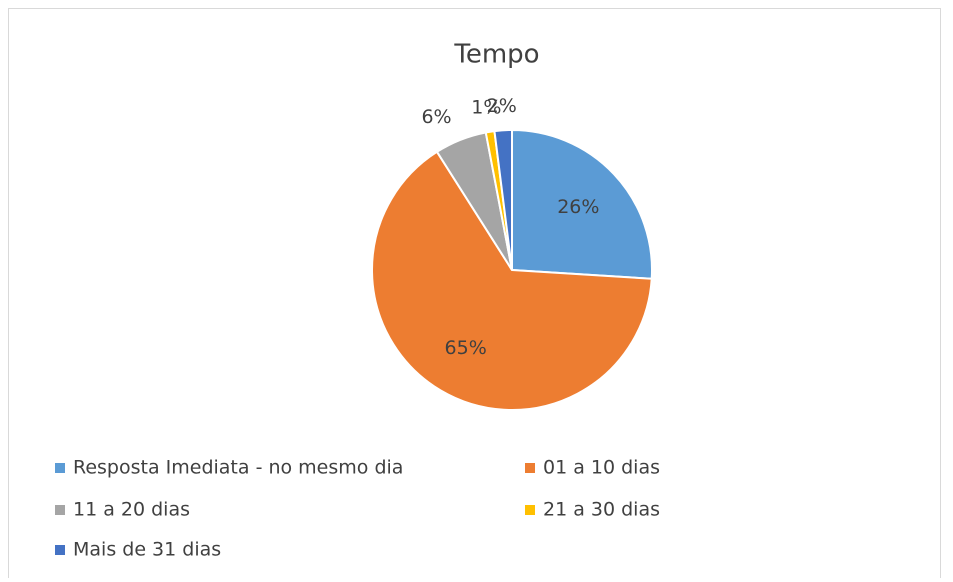  What do you see at coordinates (486, 108) in the screenshot?
I see `data-label: 1%` at bounding box center [486, 108].